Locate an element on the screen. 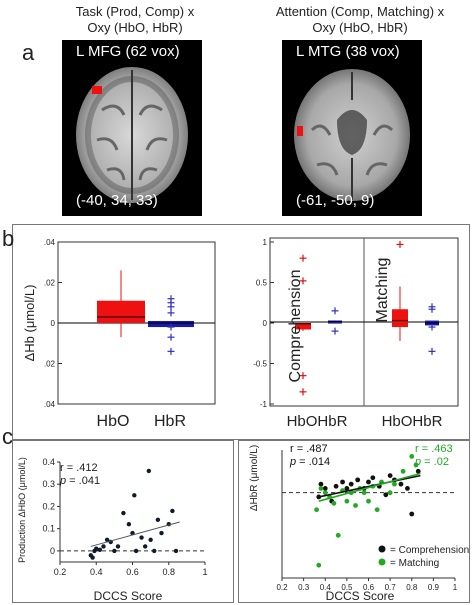  fit-line-left is located at coordinates (135, 534).